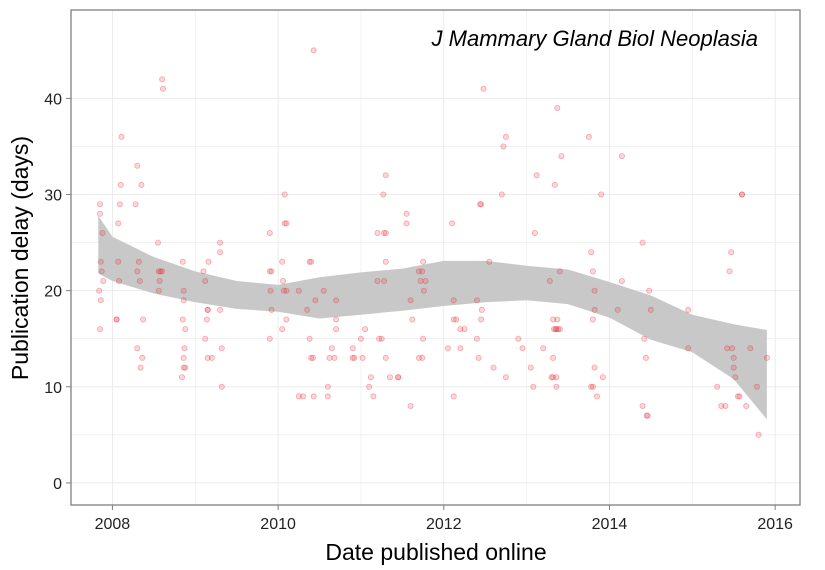  What do you see at coordinates (594, 38) in the screenshot?
I see `chart-title: J Mammary Gland Biol Neoplasia` at bounding box center [594, 38].